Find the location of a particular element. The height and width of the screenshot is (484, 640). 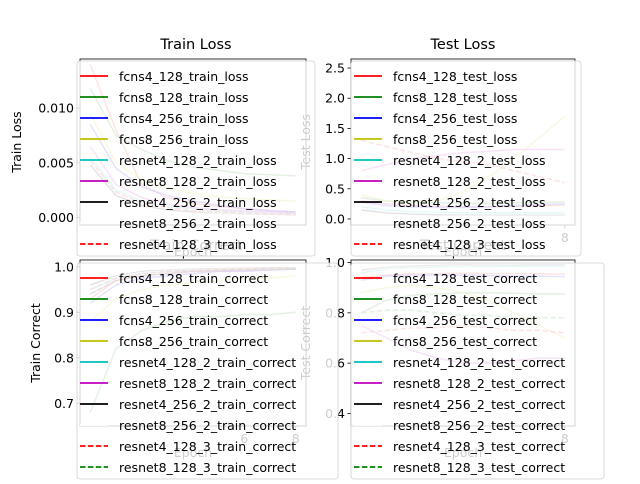

legend-label: fcns8_256_test_loss is located at coordinates (455, 139).